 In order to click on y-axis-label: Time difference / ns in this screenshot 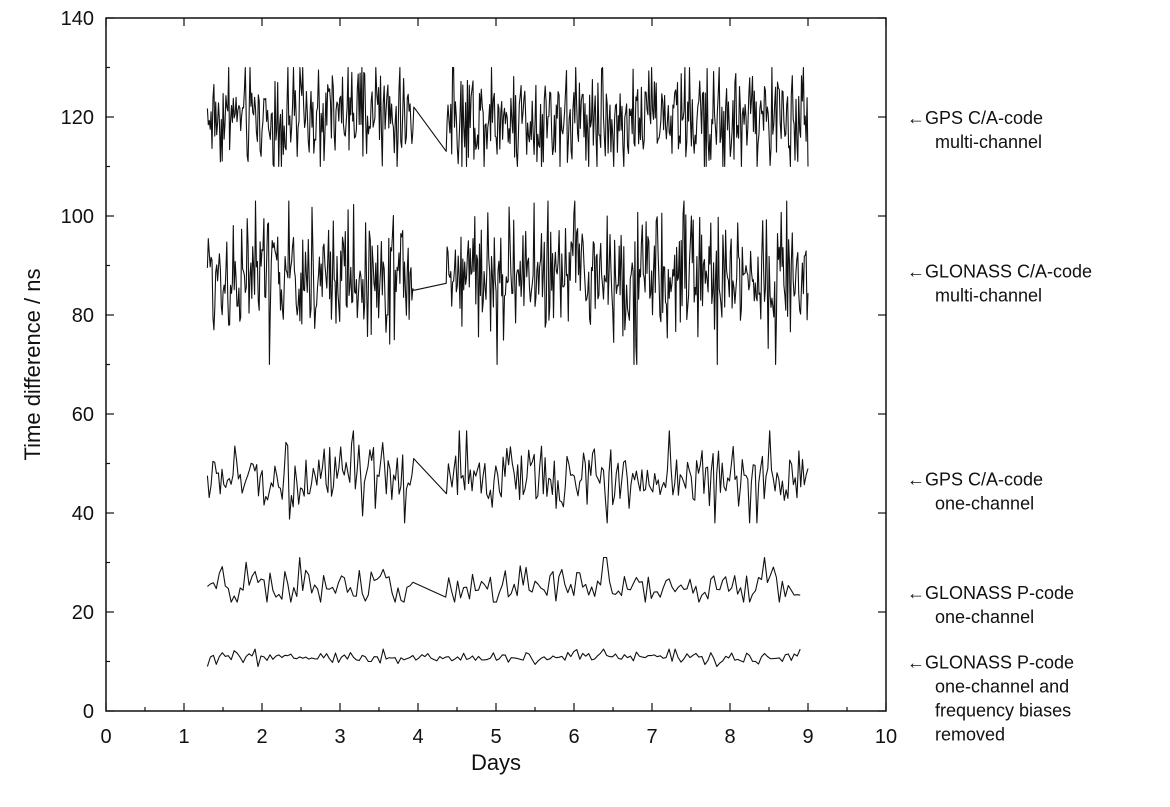, I will do `click(32, 365)`.